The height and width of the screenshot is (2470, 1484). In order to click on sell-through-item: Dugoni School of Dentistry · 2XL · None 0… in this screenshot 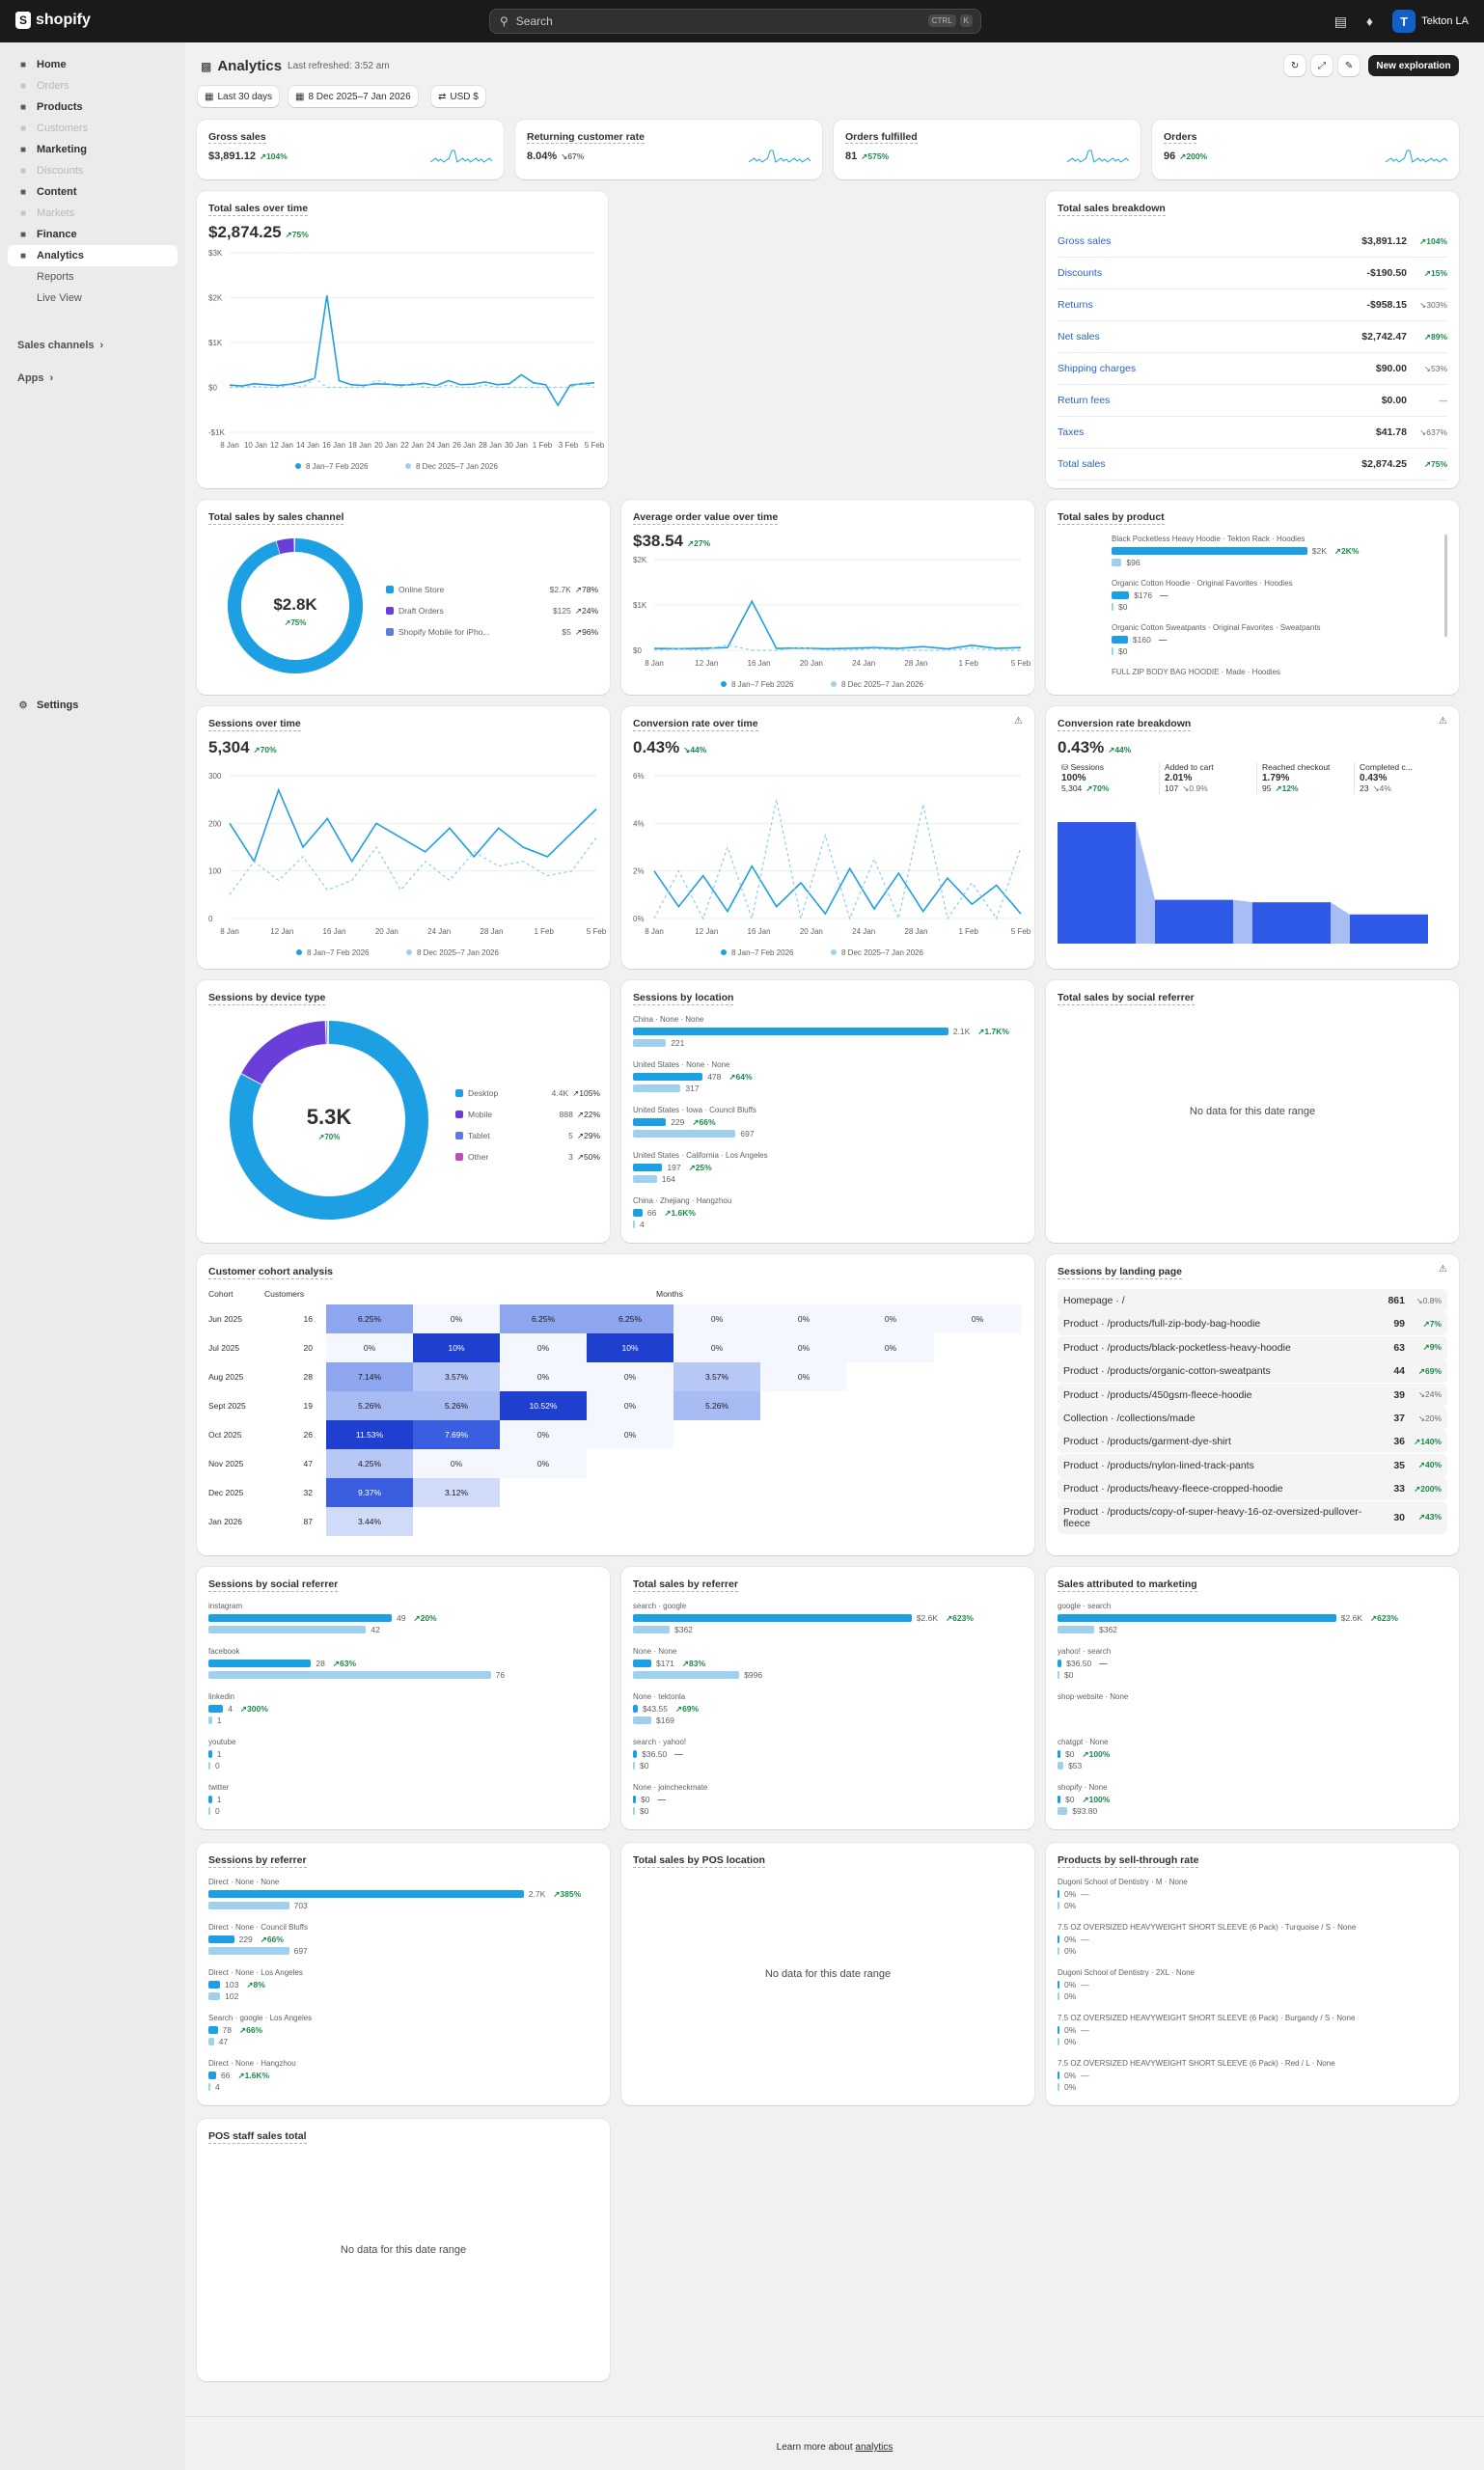, I will do `click(1252, 1991)`.